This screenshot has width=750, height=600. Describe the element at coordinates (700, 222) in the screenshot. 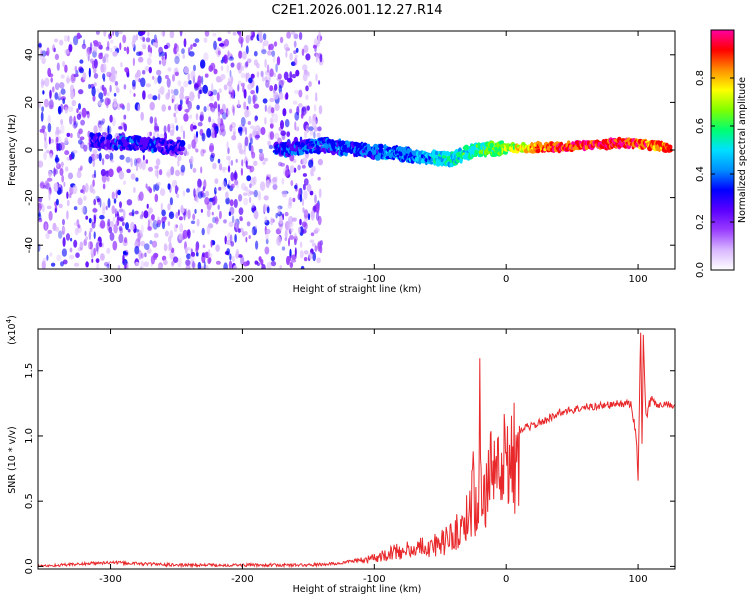

I see `colorbar-tick-label: 0.2` at that location.